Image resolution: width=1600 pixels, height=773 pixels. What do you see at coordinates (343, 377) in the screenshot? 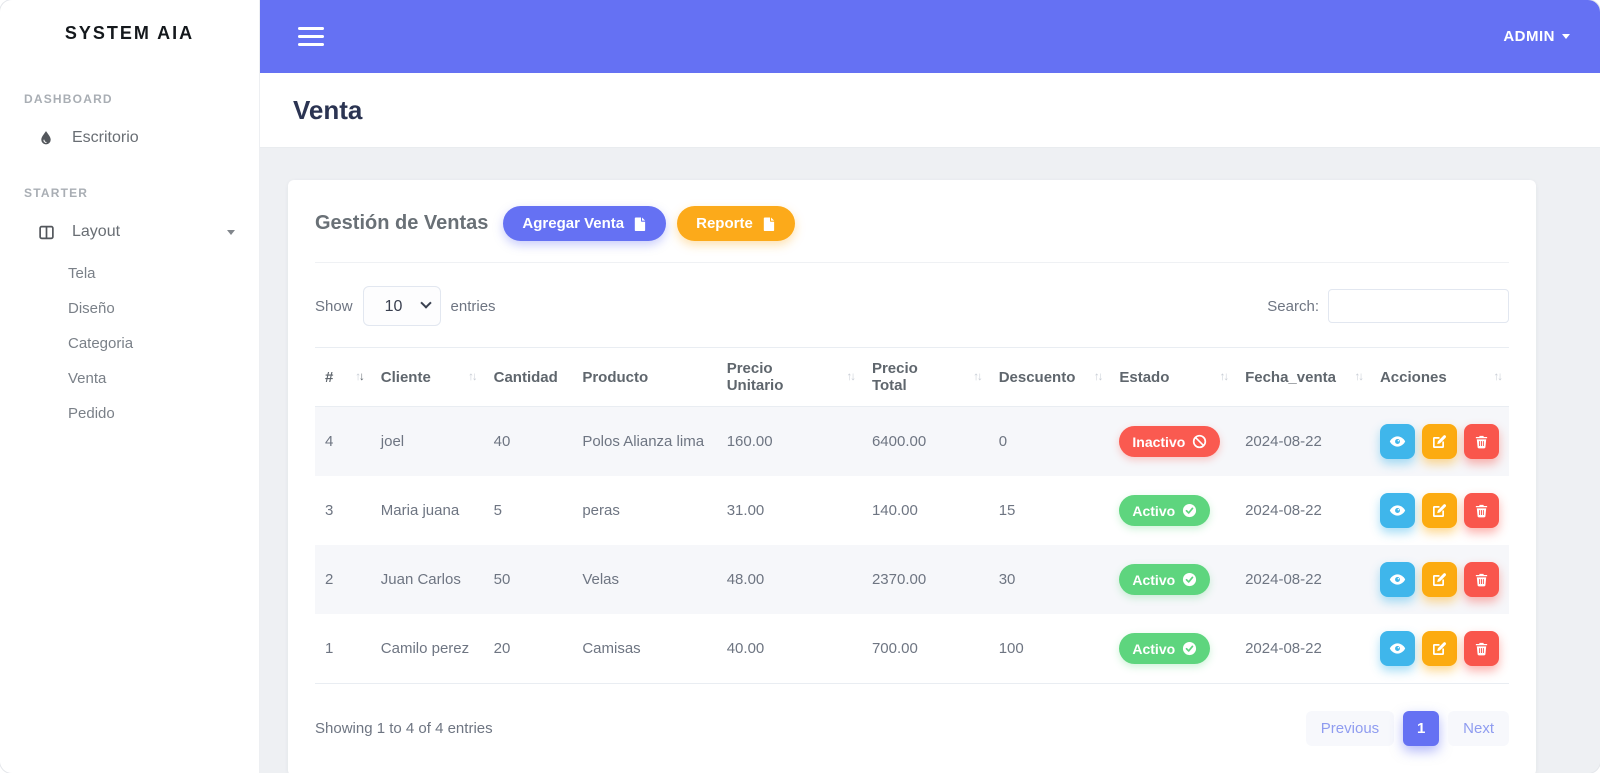
I see `column-header-num: # ↑↓` at bounding box center [343, 377].